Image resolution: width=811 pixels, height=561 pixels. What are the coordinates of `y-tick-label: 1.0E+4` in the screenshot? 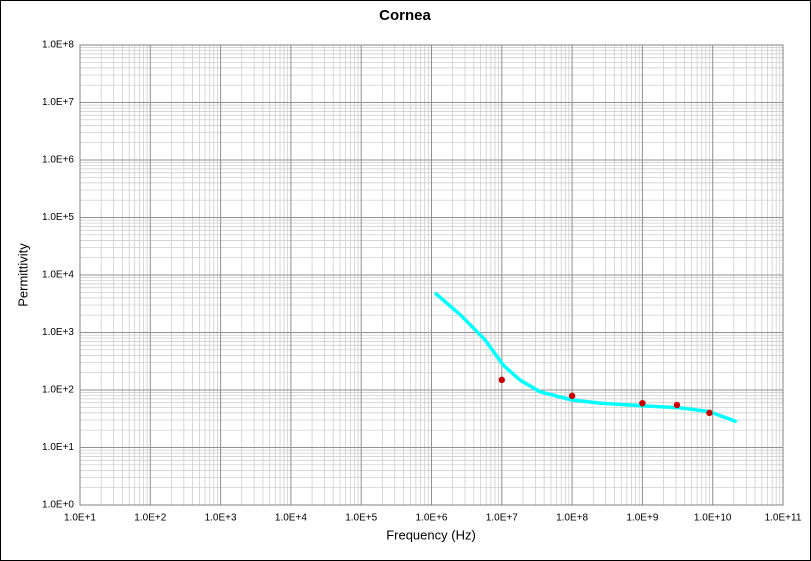 It's located at (58, 275).